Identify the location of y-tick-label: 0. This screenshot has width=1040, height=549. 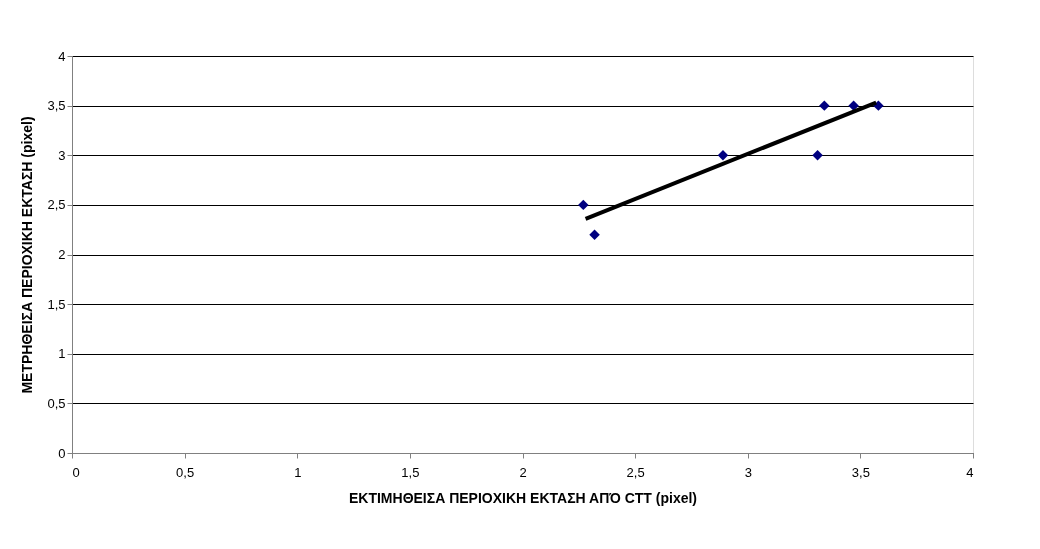
(62, 453).